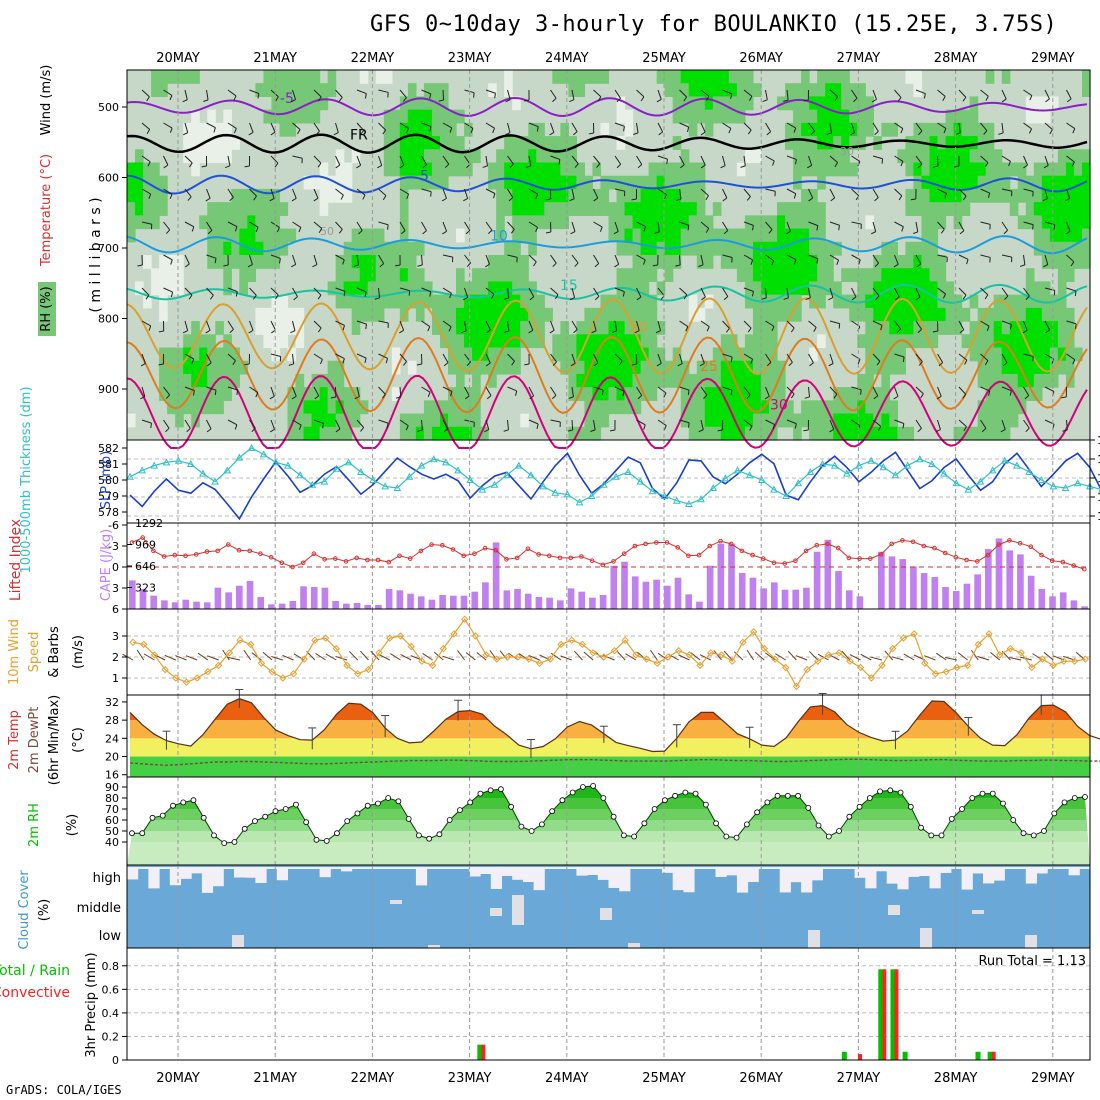 This screenshot has height=1100, width=1100. What do you see at coordinates (47, 309) in the screenshot?
I see `rh-legend-swatch` at bounding box center [47, 309].